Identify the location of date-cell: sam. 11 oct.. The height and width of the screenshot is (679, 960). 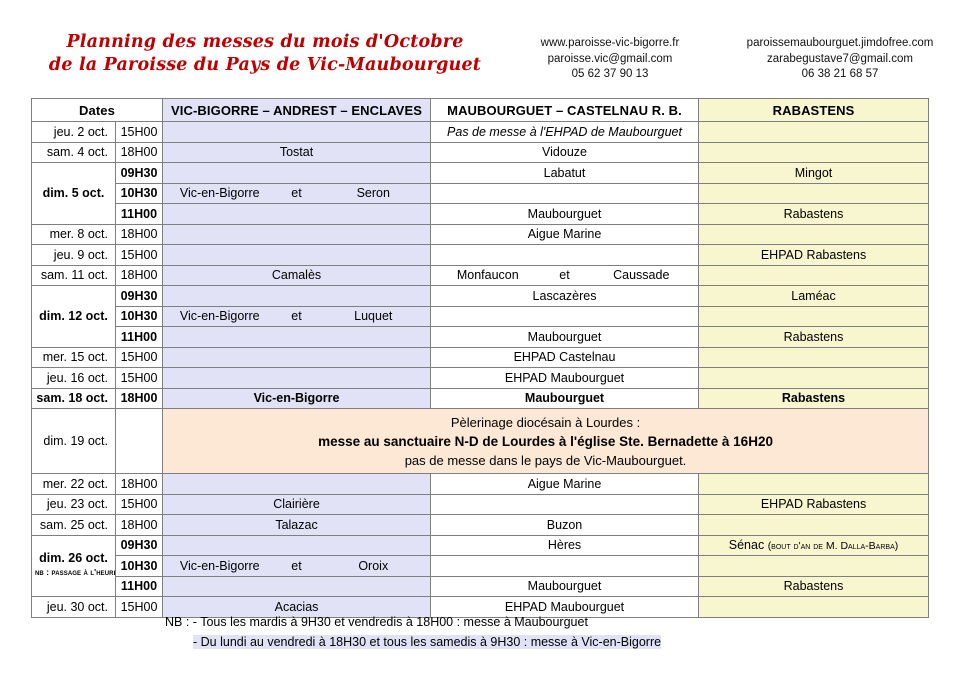
(73, 275).